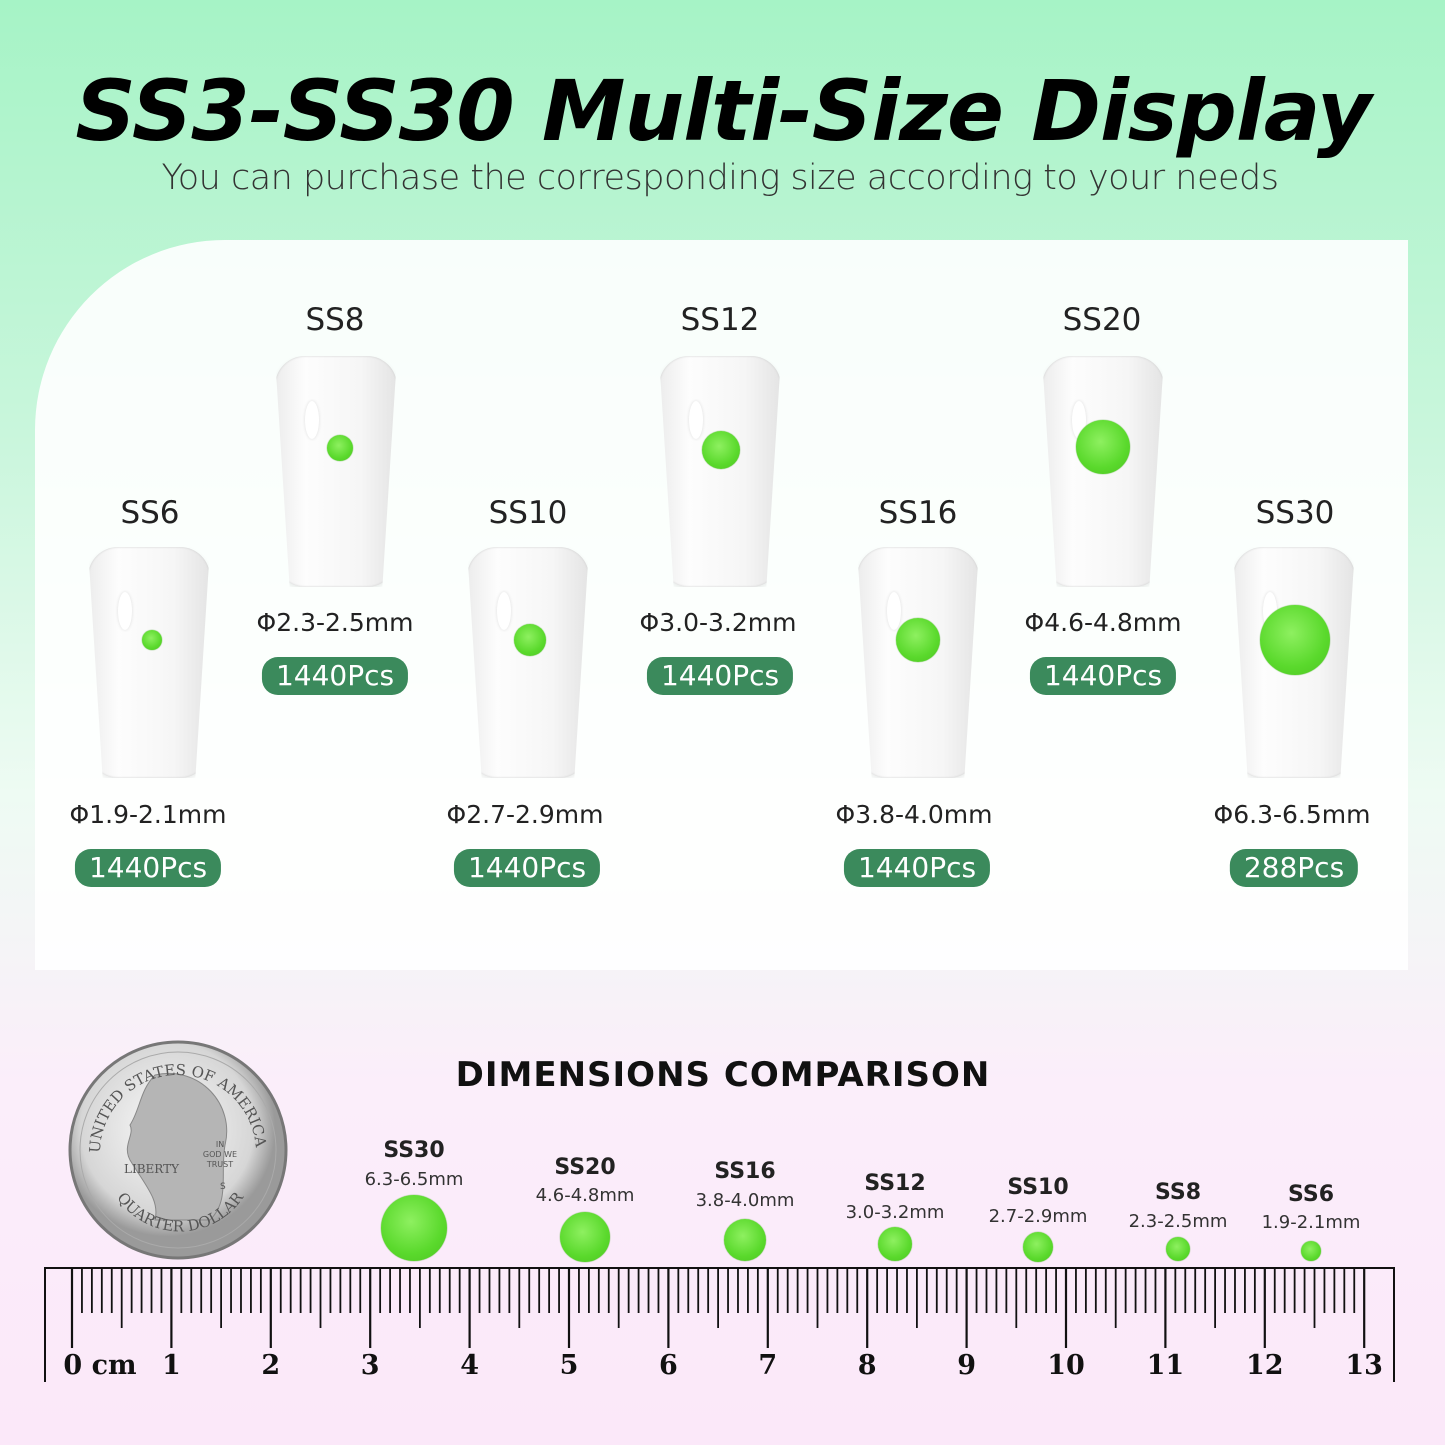  Describe the element at coordinates (1102, 320) in the screenshot. I see `size-label: SS20` at that location.